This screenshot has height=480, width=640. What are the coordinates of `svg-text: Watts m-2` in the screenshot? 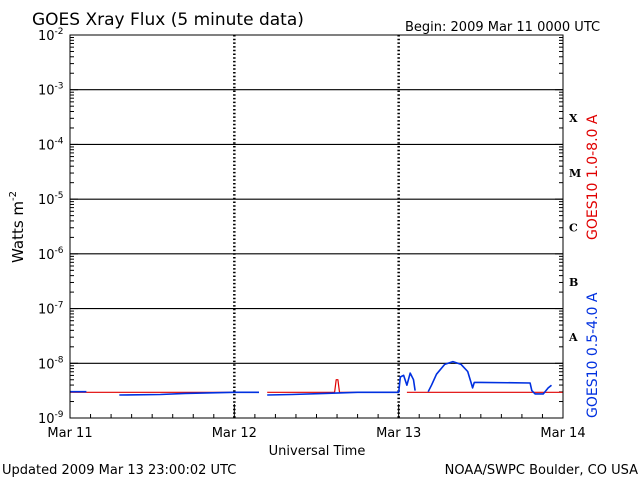 It's located at (17, 227).